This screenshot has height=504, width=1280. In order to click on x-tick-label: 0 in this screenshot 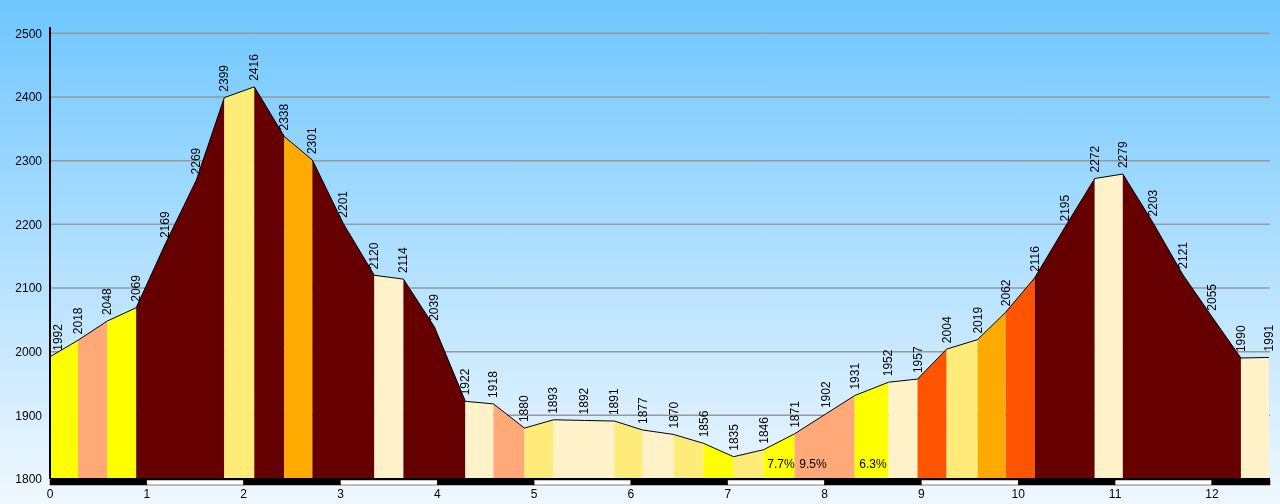, I will do `click(50, 493)`.